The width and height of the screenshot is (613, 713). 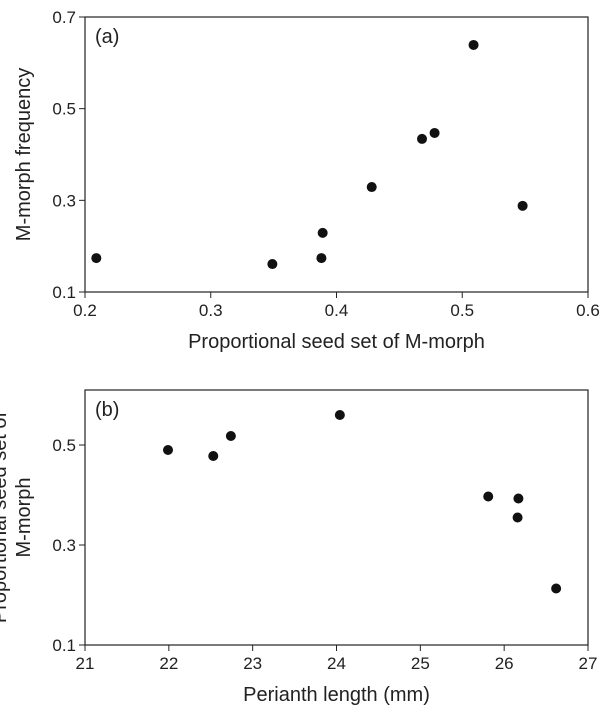 I want to click on x-tick-label: 0.2, so click(x=85, y=310).